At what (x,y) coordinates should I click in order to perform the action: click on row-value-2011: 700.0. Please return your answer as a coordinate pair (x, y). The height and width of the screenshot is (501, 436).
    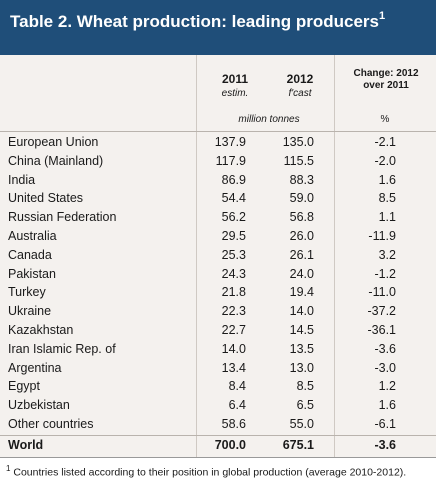
    Looking at the image, I should click on (230, 445).